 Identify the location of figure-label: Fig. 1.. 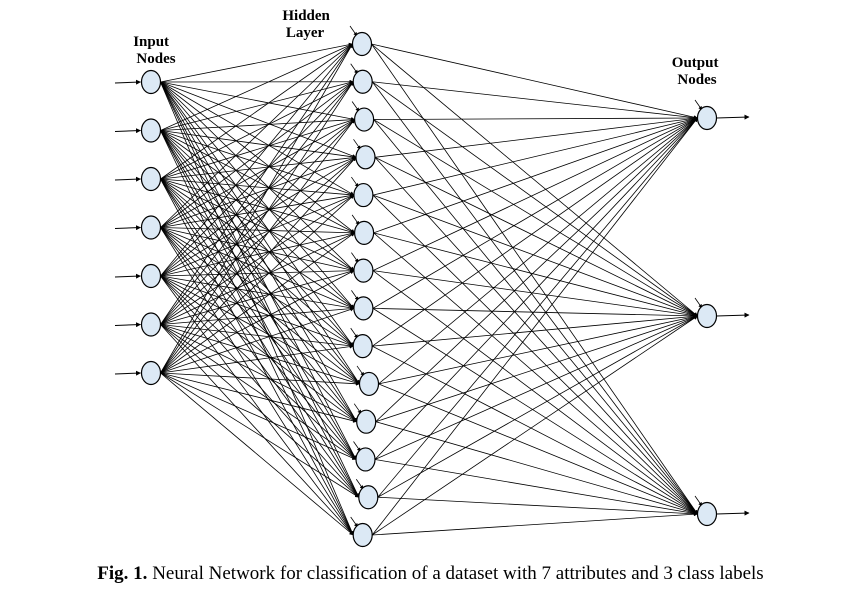
(122, 573).